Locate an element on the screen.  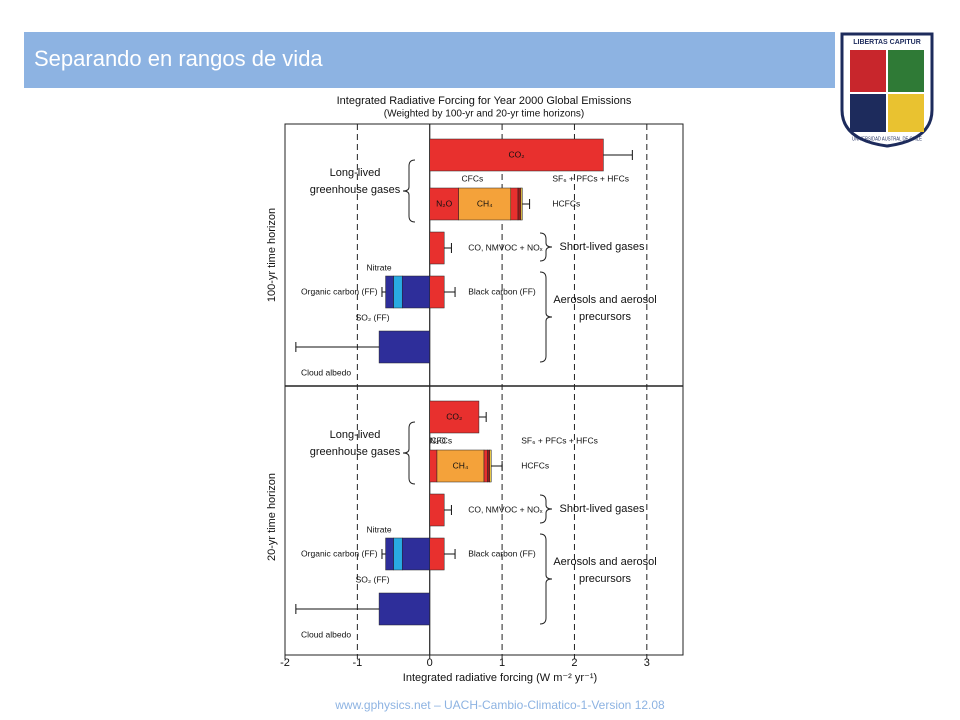
logo-motto: LIBERTAS CAPITUR is located at coordinates (887, 42).